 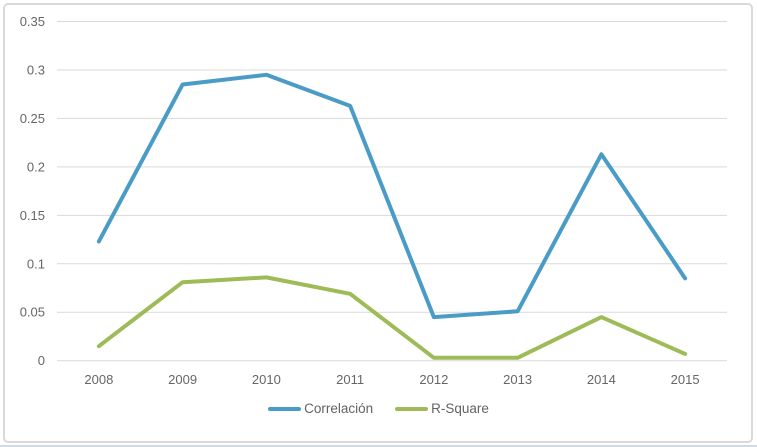 What do you see at coordinates (339, 408) in the screenshot?
I see `legend-label: Correlación` at bounding box center [339, 408].